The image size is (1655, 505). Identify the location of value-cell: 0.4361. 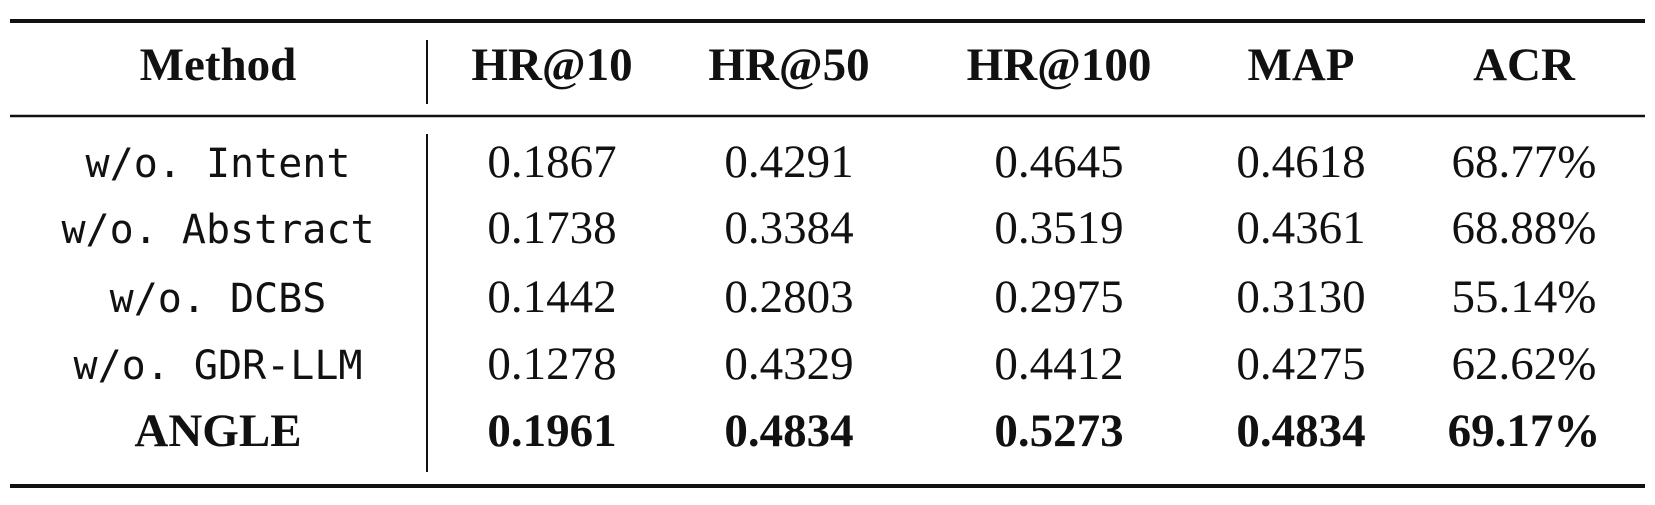
(1300, 228).